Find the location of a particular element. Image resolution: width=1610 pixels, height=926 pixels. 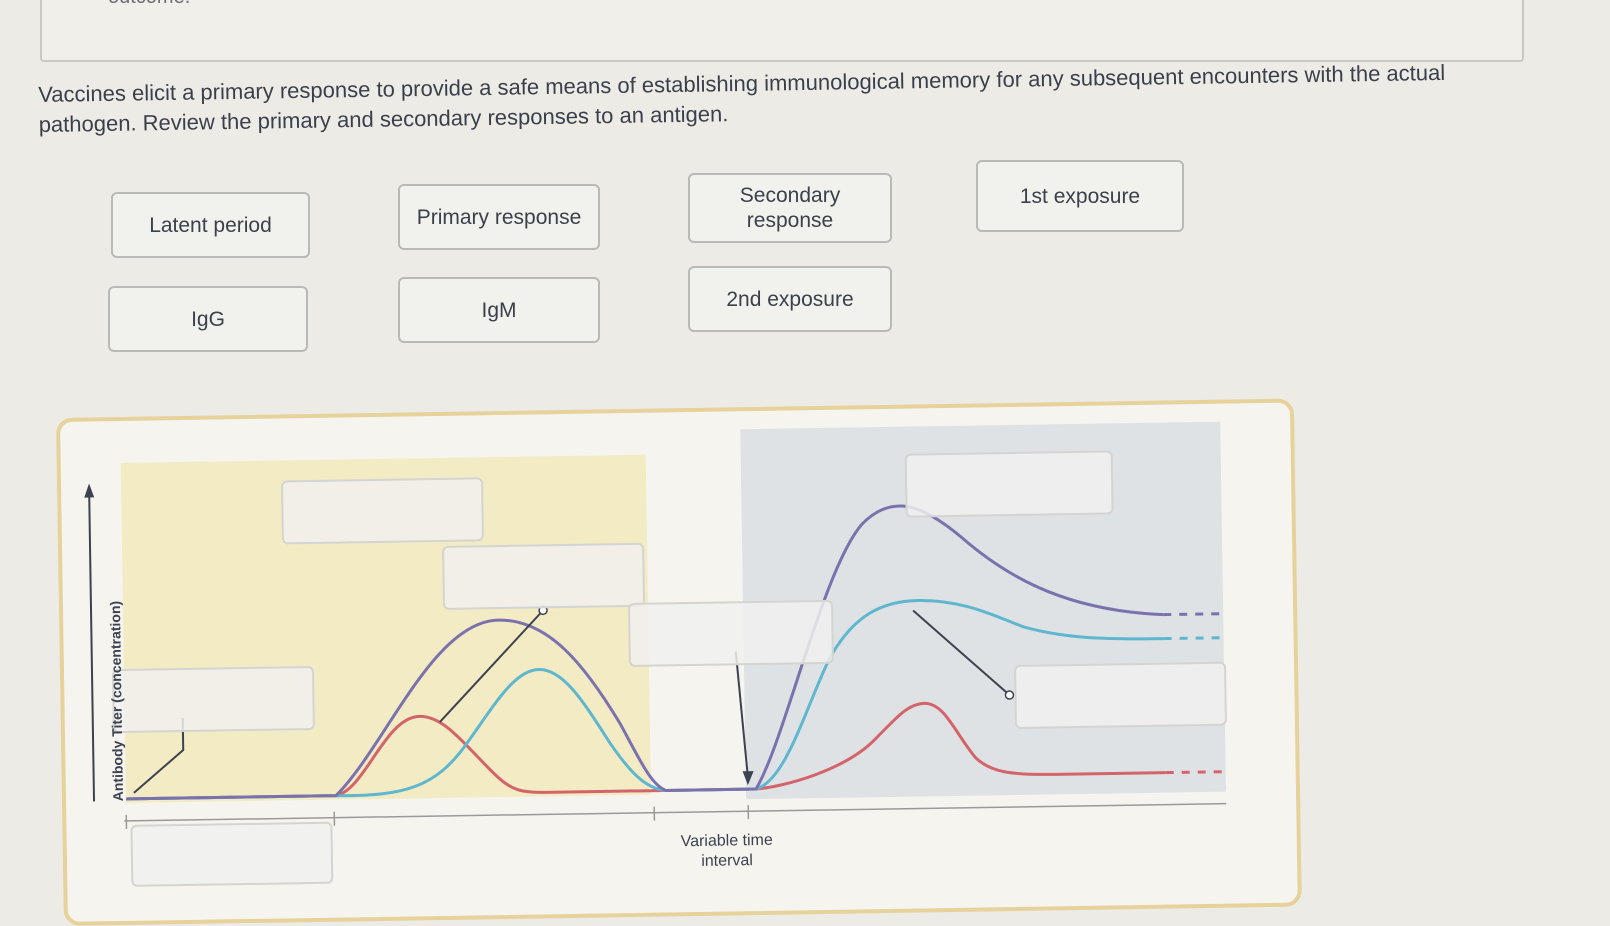

label-secondary-response-text: Secondary response is located at coordinates (790, 208).